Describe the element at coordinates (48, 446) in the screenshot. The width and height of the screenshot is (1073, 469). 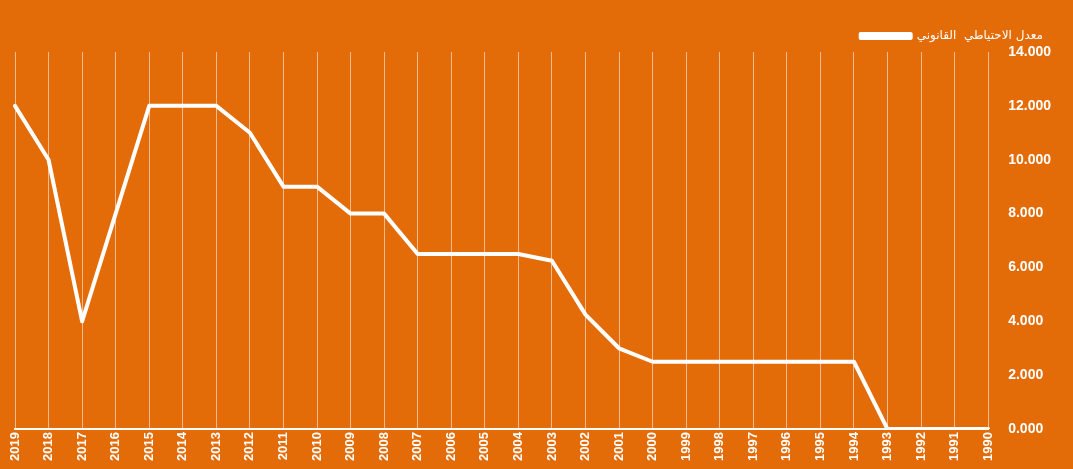
I see `x-tick-label: 2018` at that location.